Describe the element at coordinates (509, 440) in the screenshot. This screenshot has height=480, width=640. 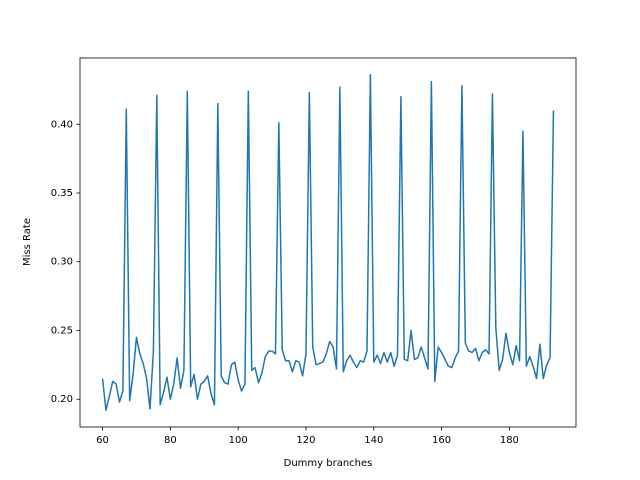
I see `x-tick-label: 180` at that location.